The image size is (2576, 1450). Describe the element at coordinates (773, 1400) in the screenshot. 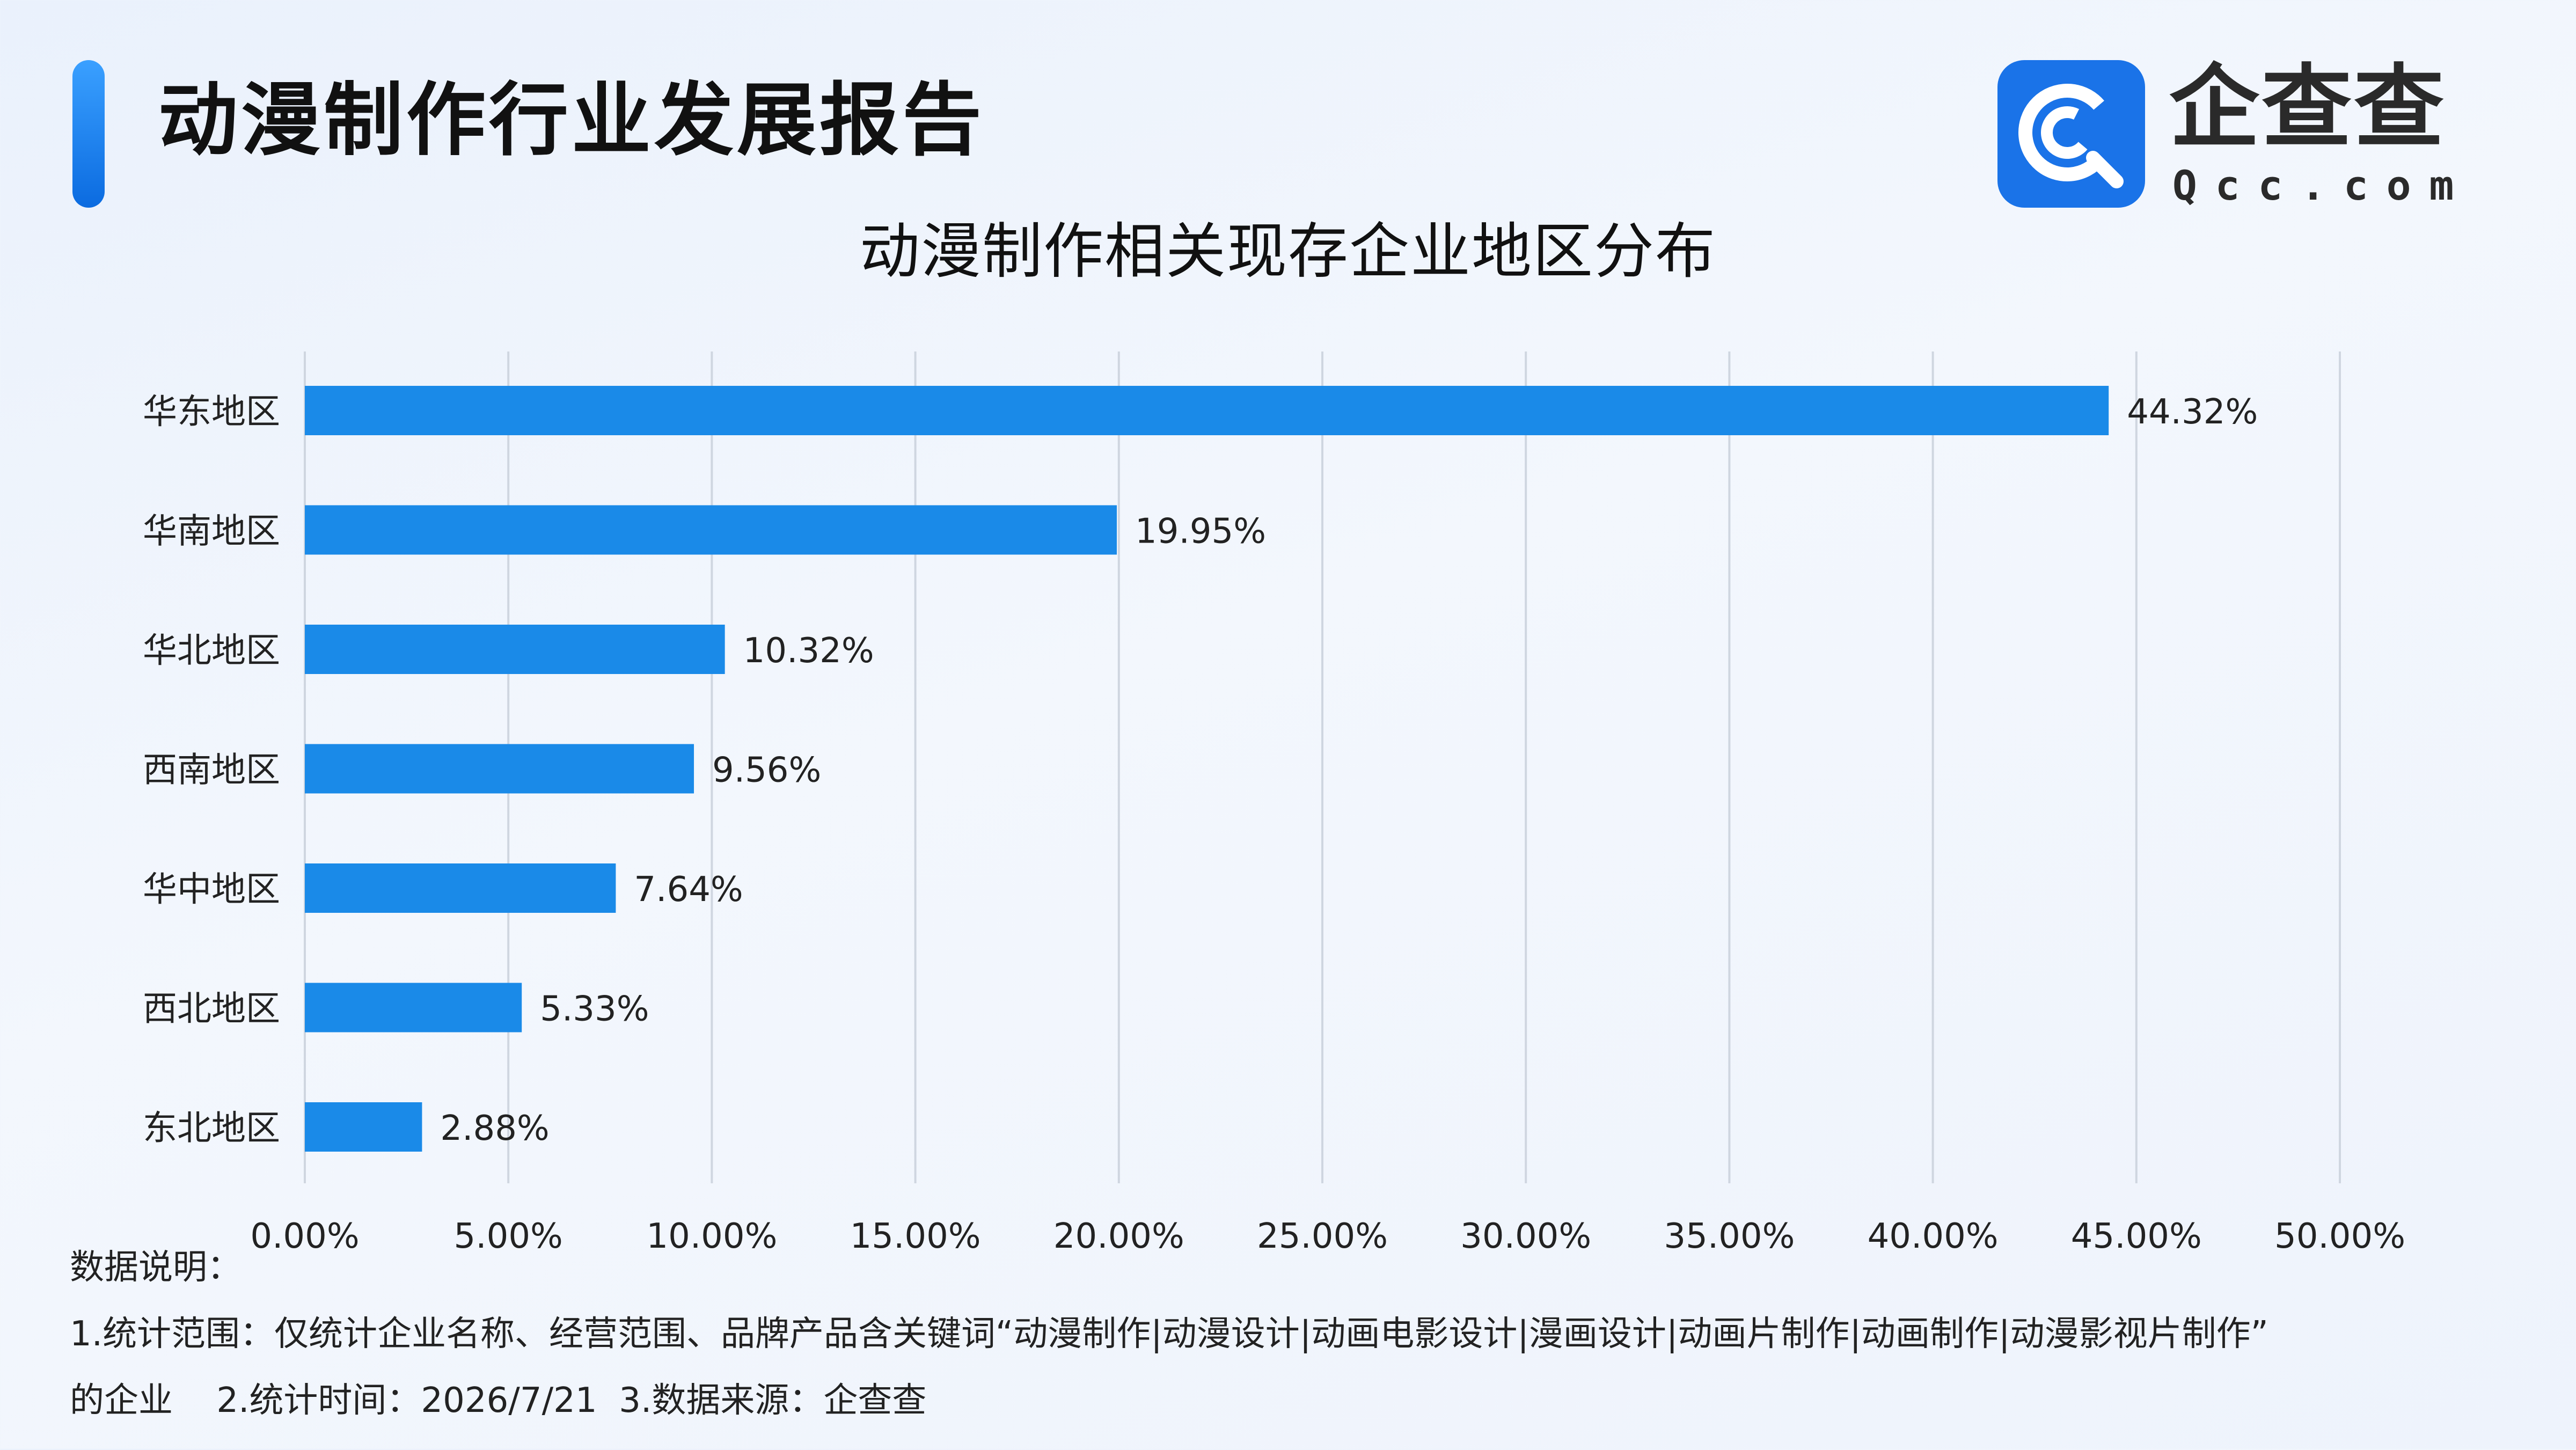

I see `notes-line-2-source: 3.数据来源：企查查` at that location.